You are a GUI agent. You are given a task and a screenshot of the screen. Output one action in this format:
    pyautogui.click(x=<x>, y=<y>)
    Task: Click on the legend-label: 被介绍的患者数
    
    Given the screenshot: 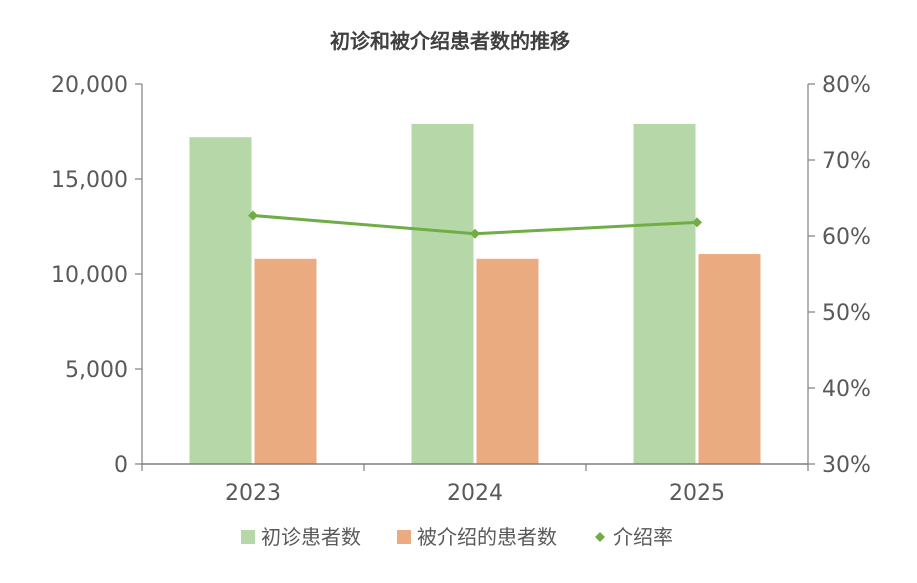 What is the action you would take?
    pyautogui.click(x=487, y=537)
    